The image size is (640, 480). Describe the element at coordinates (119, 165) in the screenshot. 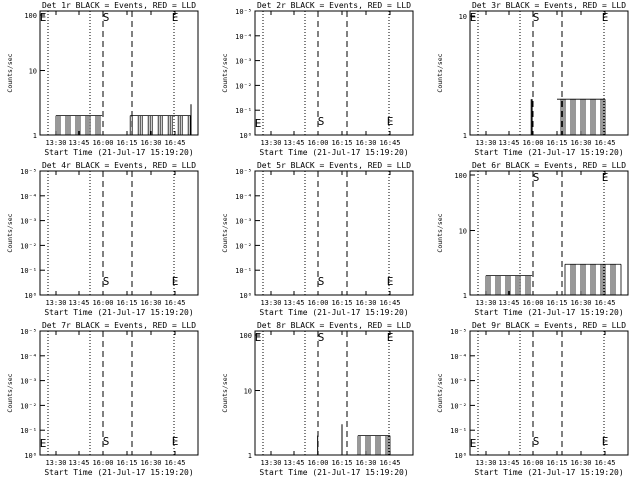

I see `chart-title: Det 4r BLACK = Events, RED = LLD` at that location.